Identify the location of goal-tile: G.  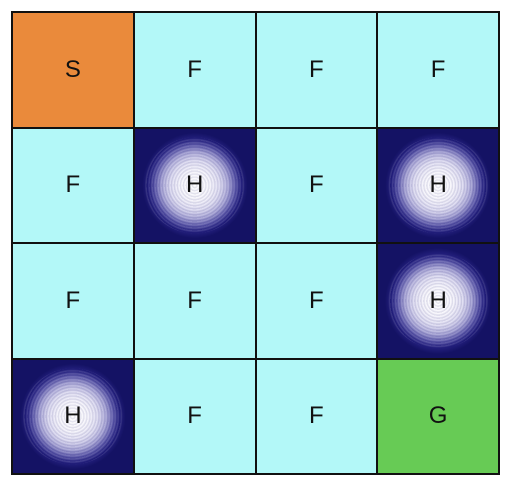
(438, 416).